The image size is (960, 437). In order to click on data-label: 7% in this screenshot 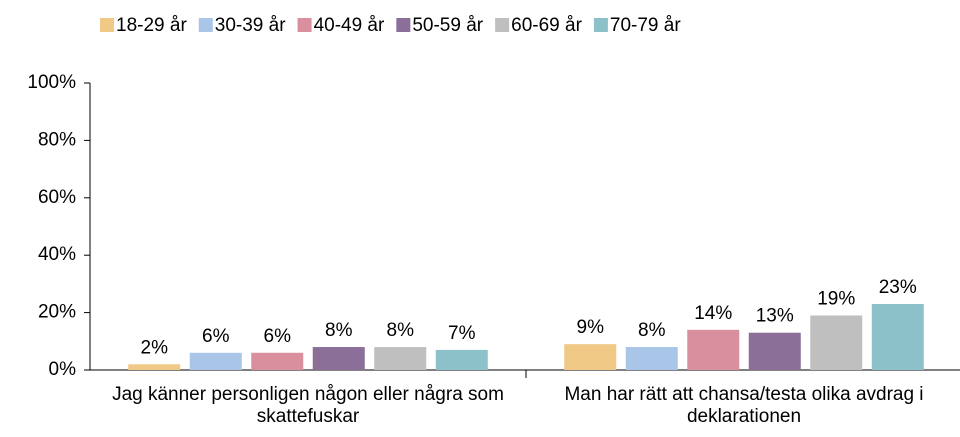, I will do `click(462, 333)`.